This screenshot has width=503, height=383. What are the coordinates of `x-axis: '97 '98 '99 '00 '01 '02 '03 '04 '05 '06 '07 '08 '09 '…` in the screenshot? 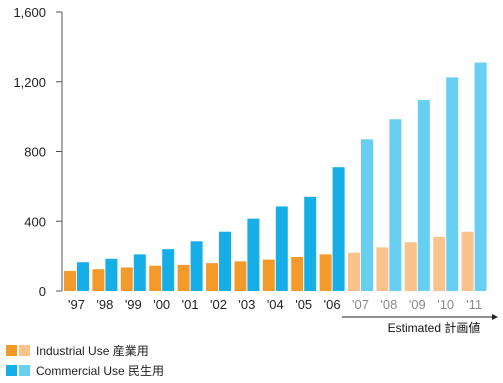 It's located at (275, 304).